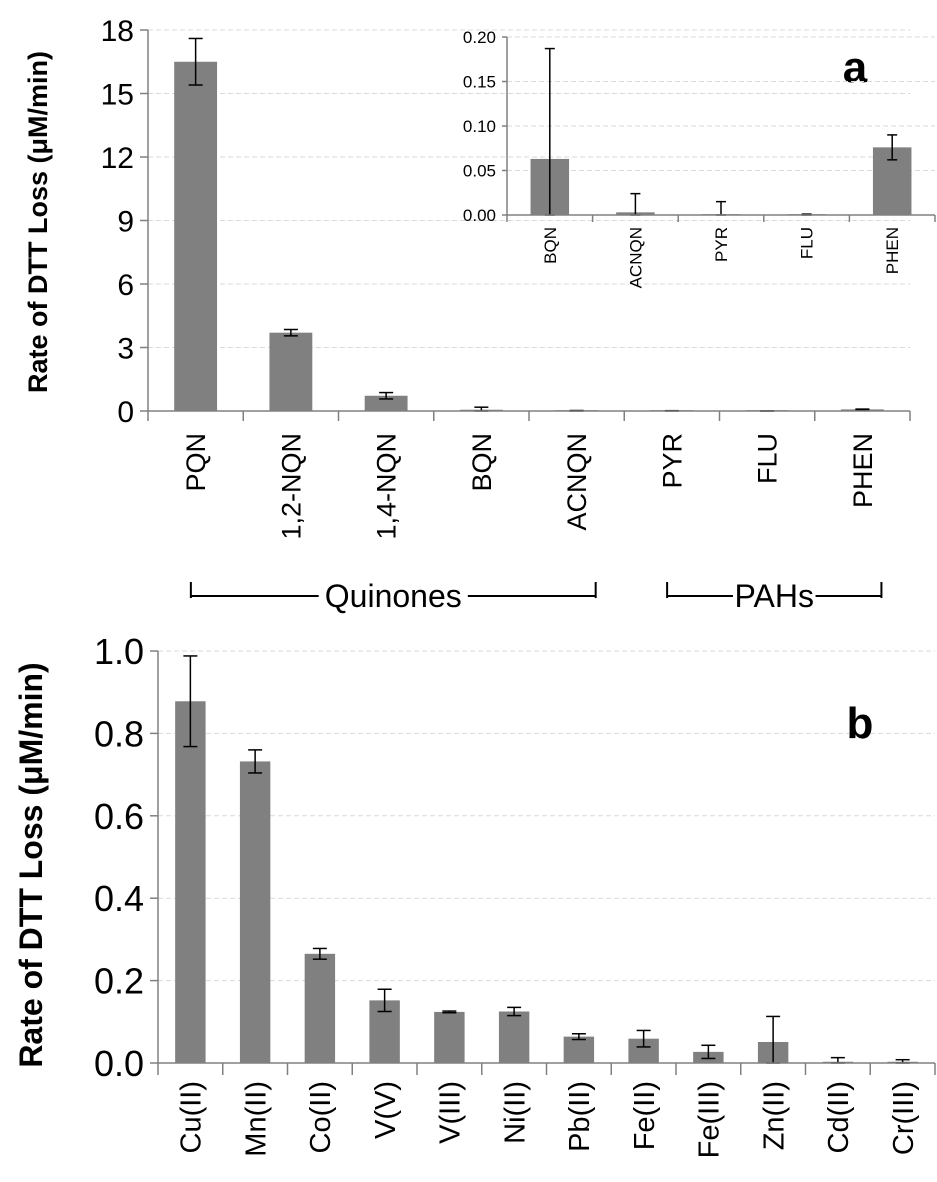 Image resolution: width=937 pixels, height=1182 pixels. What do you see at coordinates (119, 733) in the screenshot?
I see `chart-b-y-tick-label: 0.8` at bounding box center [119, 733].